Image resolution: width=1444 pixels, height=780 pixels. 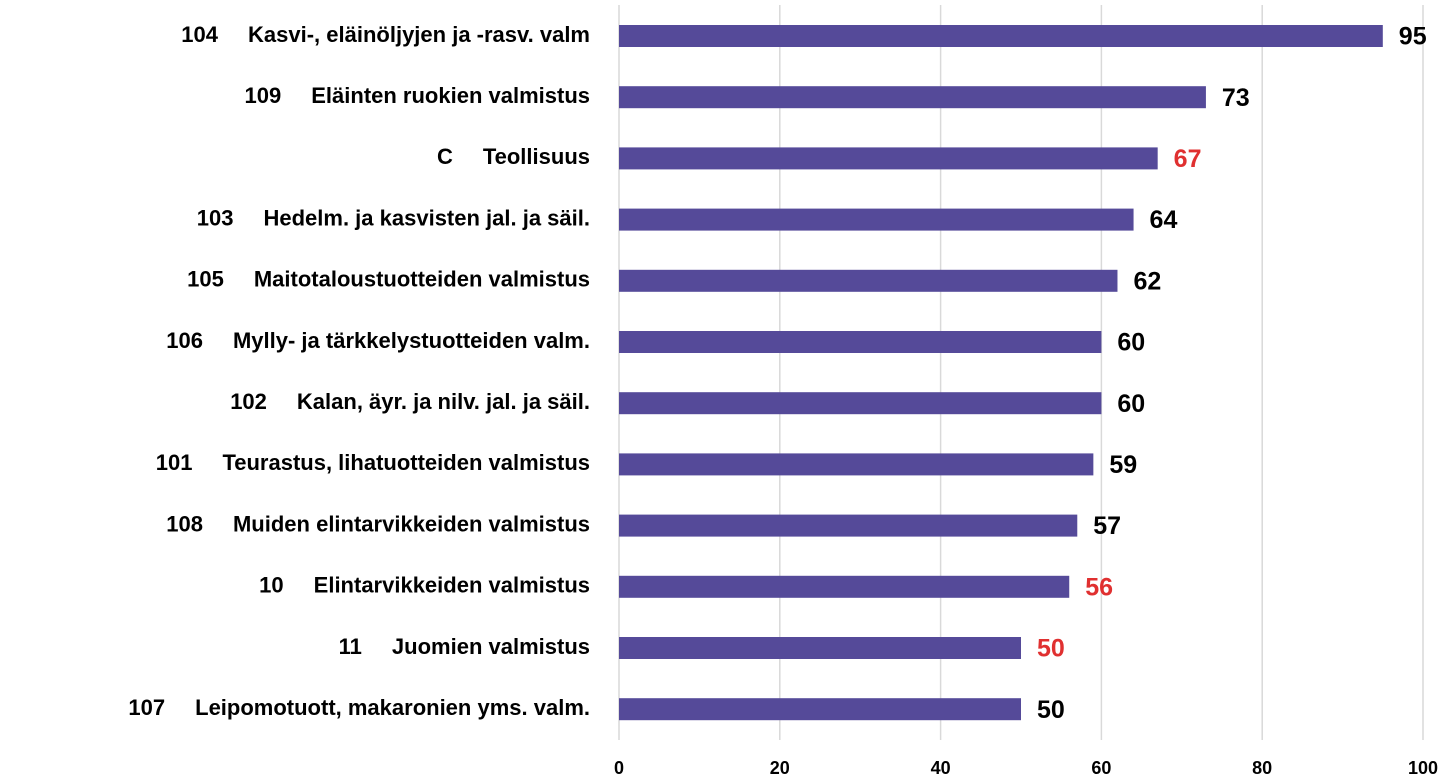 I want to click on category-code: 11, so click(x=350, y=646).